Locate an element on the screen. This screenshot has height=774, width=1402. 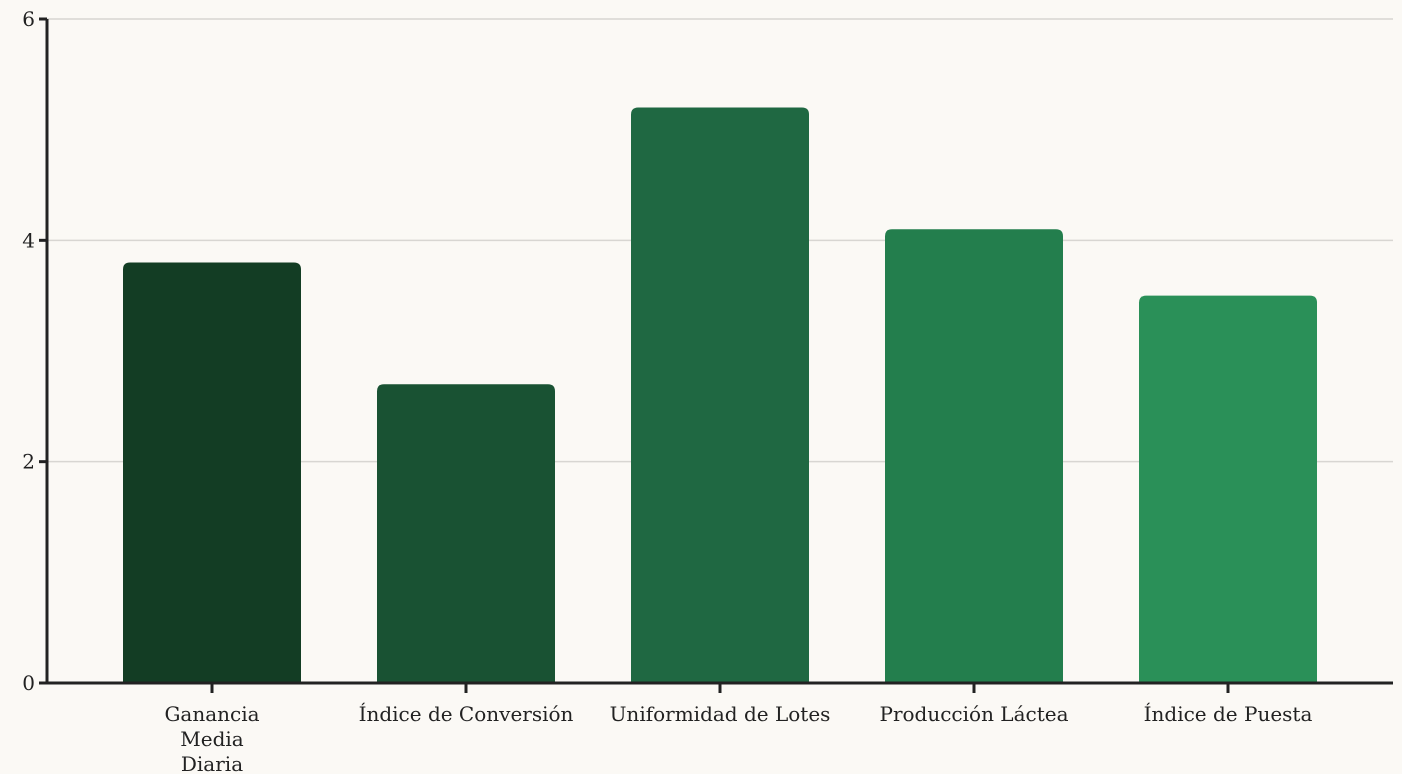
y-tick-label-1: 2 is located at coordinates (28, 462).